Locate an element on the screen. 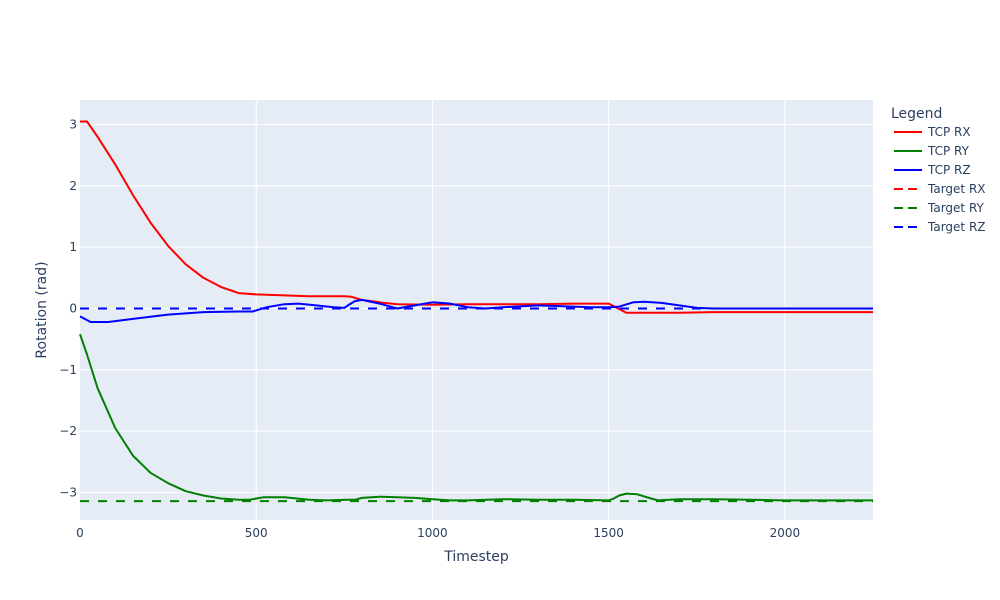  legend-item: Target RZ is located at coordinates (940, 227).